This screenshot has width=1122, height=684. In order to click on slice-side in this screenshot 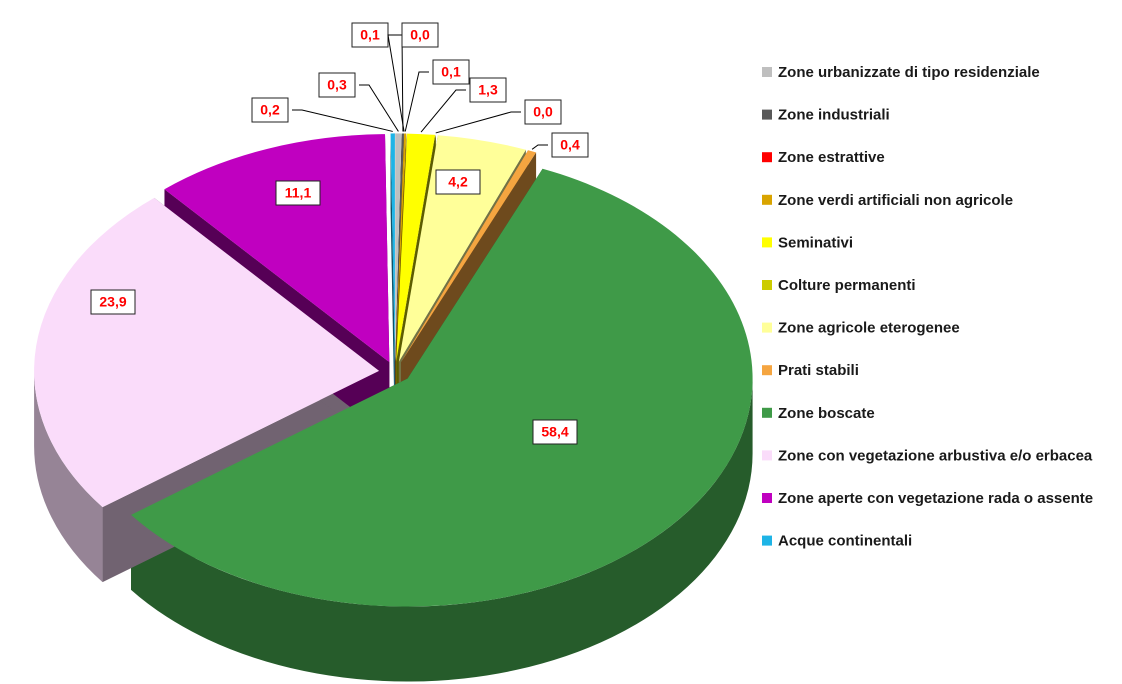, I will do `click(392, 285)`.